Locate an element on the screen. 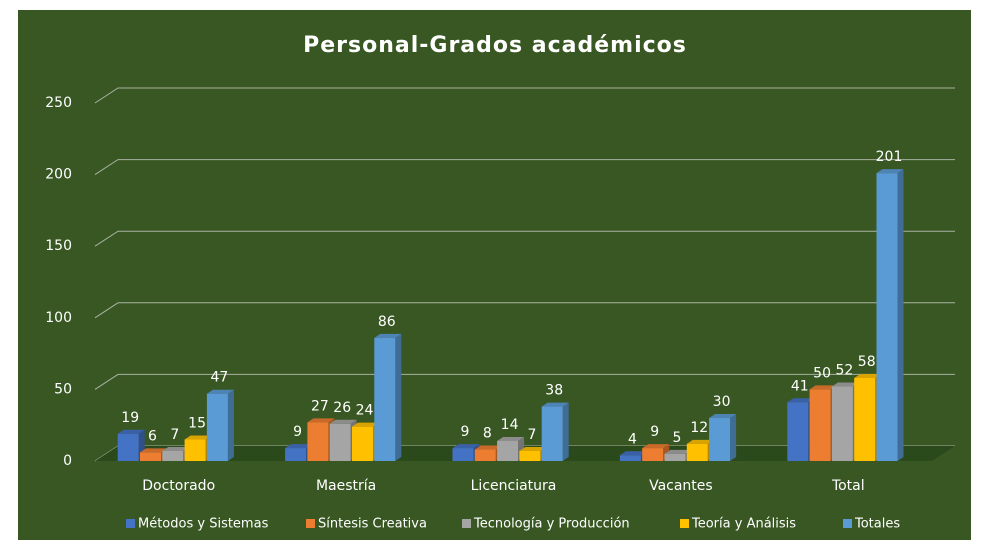 This screenshot has width=989, height=552. data-label: 6 is located at coordinates (152, 436).